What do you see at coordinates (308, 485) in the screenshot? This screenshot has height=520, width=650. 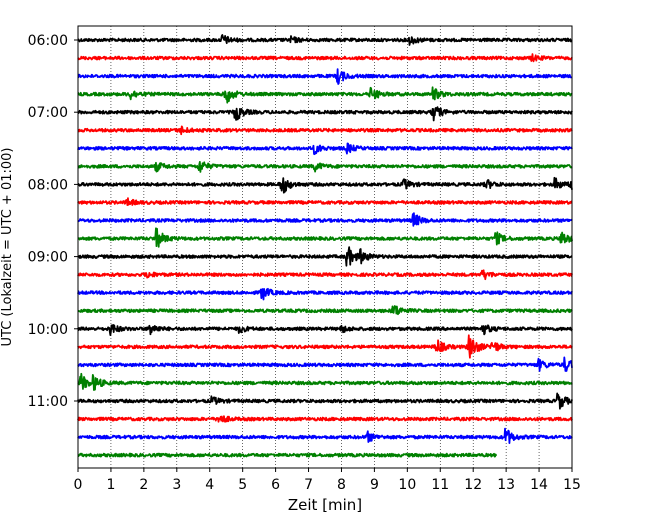 I see `x-tick-label-7: 7` at bounding box center [308, 485].